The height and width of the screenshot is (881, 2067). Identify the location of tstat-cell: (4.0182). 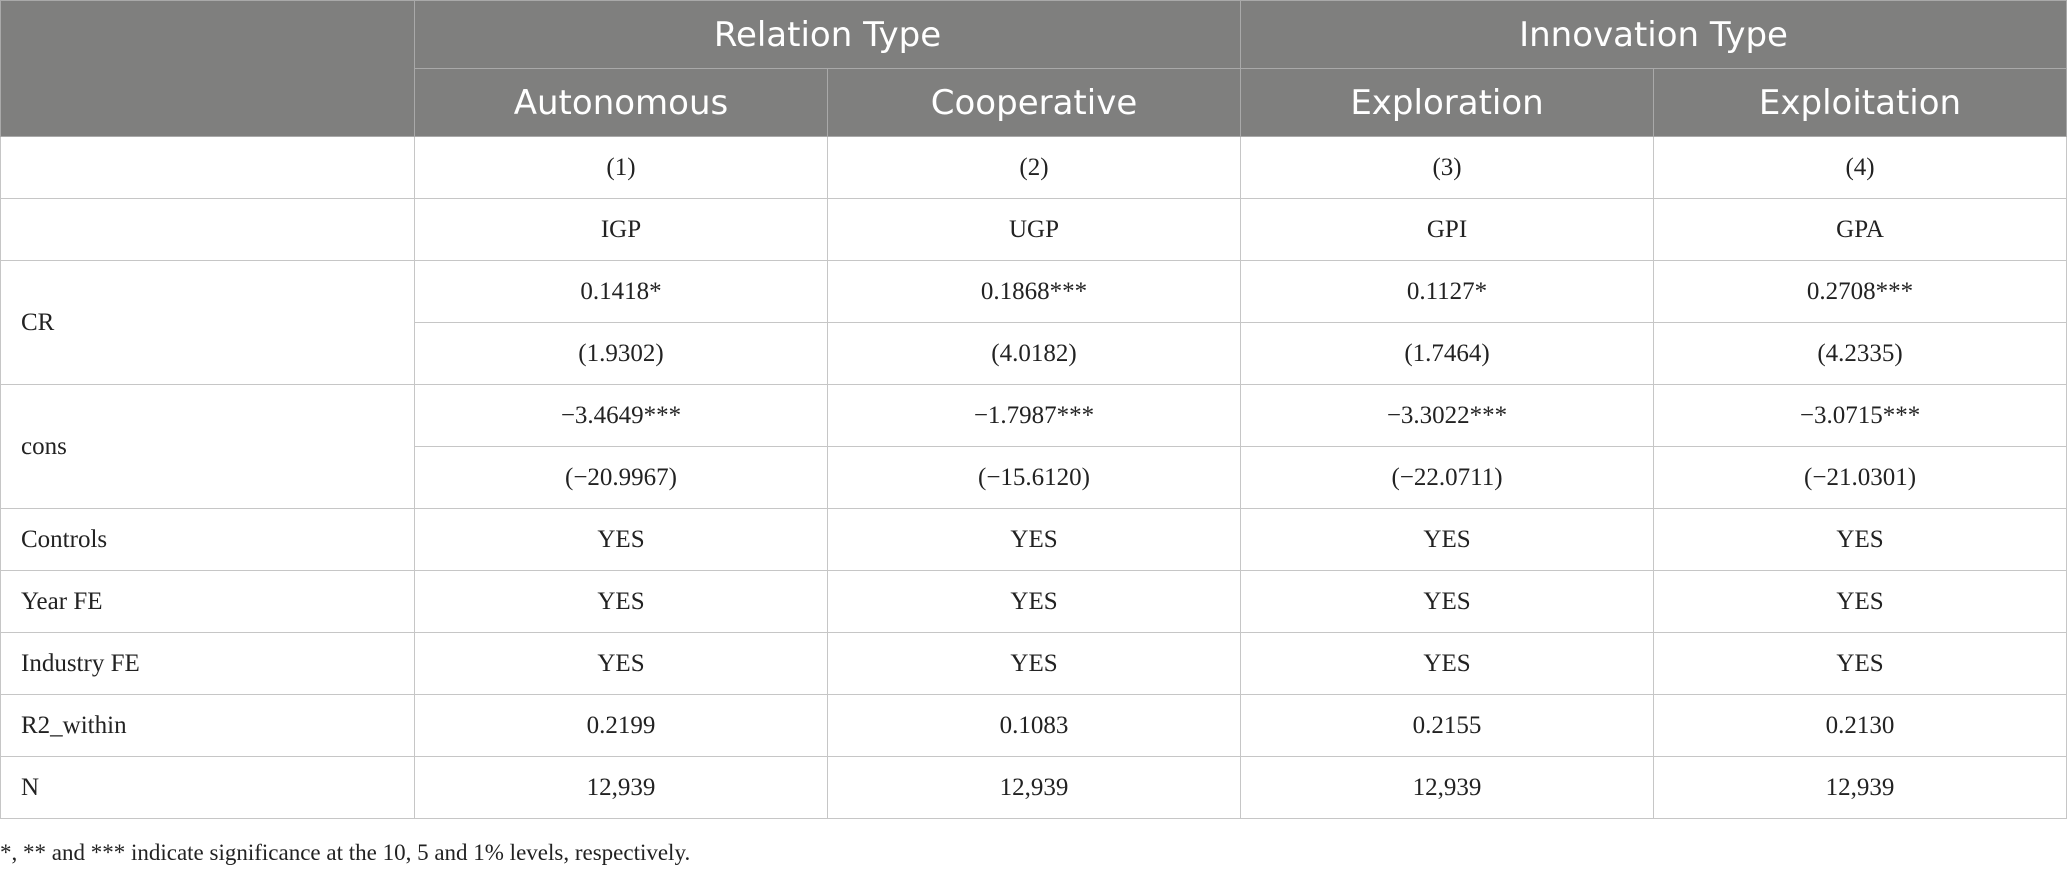
(1034, 353).